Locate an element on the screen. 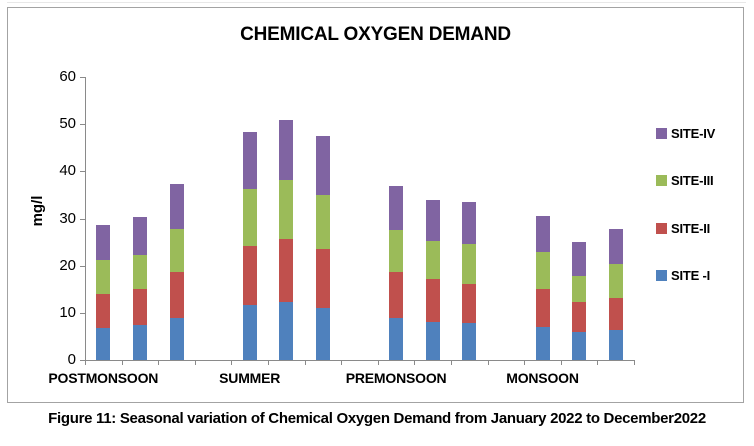  legend-label: SITE-III is located at coordinates (692, 180).